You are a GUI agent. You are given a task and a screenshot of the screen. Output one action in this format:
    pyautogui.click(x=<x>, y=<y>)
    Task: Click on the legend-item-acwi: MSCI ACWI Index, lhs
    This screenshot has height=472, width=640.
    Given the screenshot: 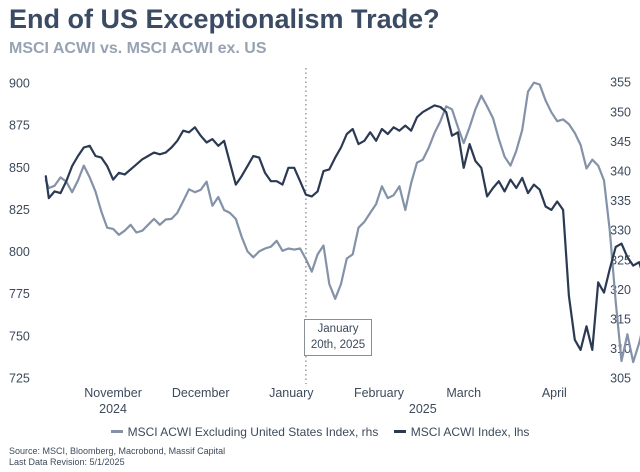 What is the action you would take?
    pyautogui.click(x=461, y=431)
    